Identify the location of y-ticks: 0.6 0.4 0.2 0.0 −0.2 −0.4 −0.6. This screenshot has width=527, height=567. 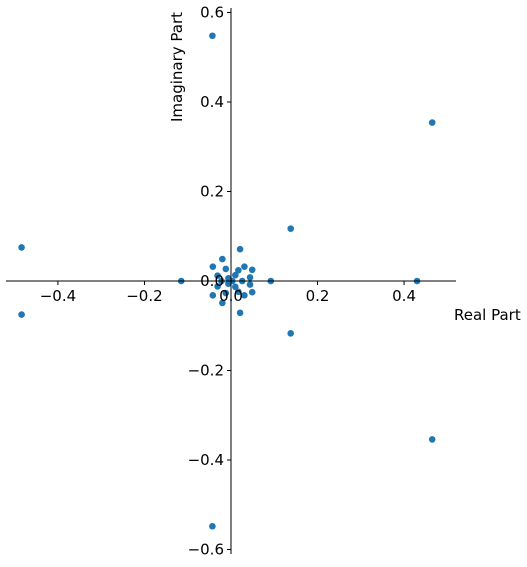
(209, 281).